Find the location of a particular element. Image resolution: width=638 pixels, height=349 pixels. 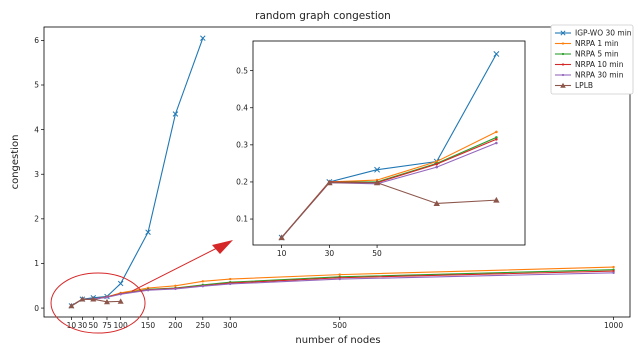

main-xtick-label-1000: 1000 is located at coordinates (613, 325).